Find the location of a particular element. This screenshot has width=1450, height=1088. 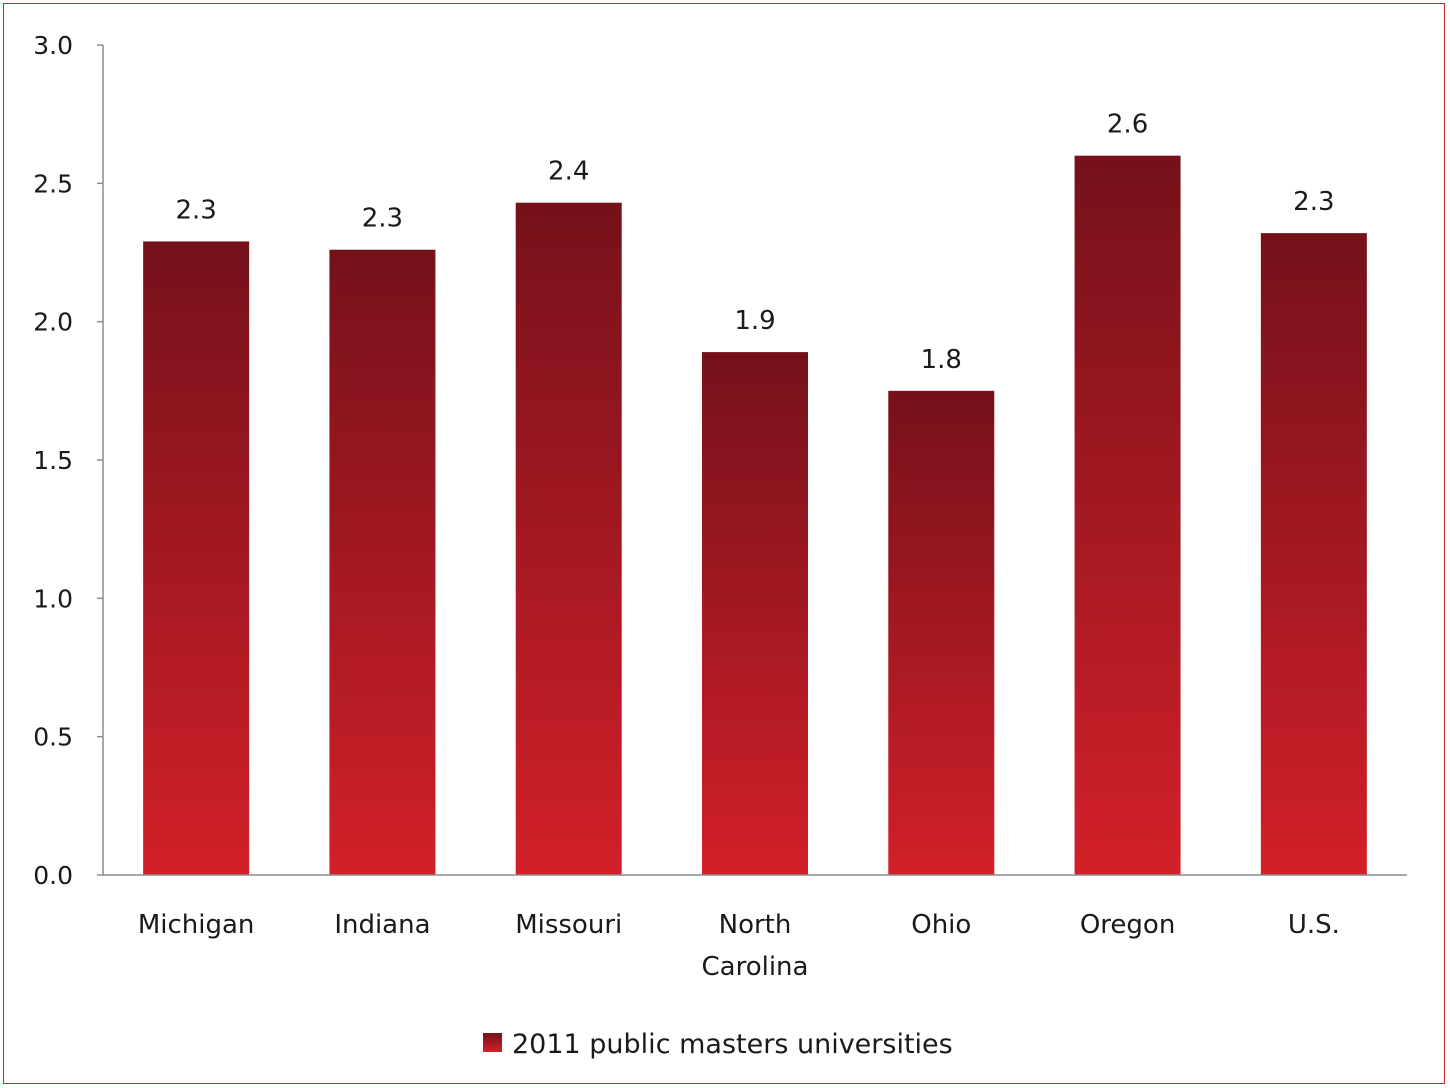

category-label: Ohio is located at coordinates (941, 925).